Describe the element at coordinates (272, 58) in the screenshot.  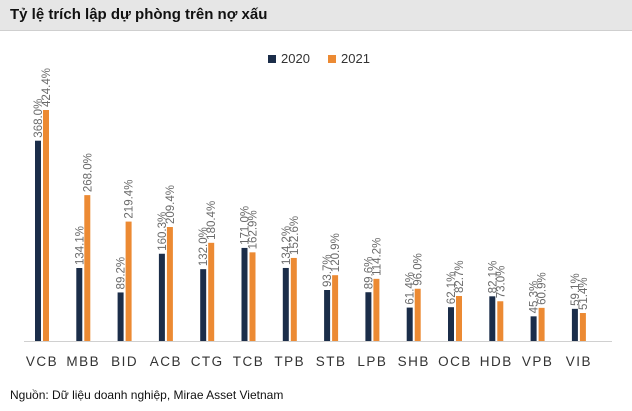
I see `legend-swatch-2020` at that location.